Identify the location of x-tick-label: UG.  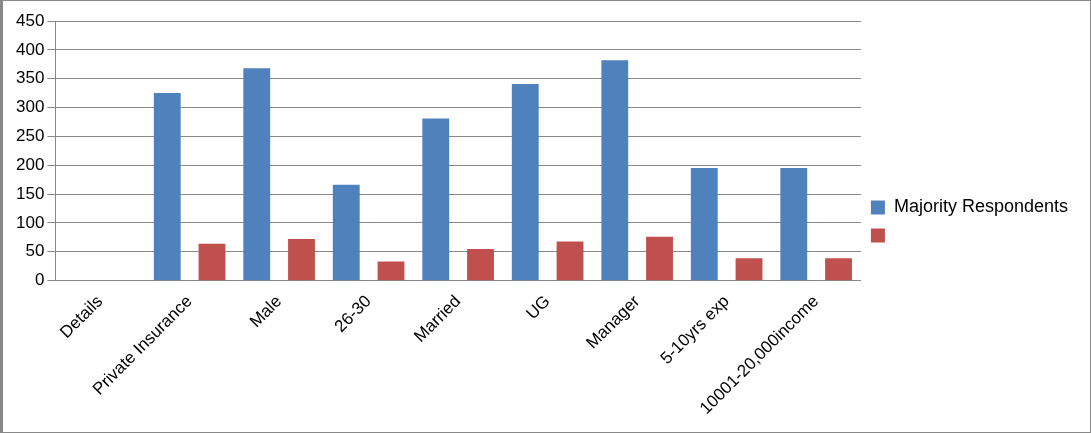
(538, 307).